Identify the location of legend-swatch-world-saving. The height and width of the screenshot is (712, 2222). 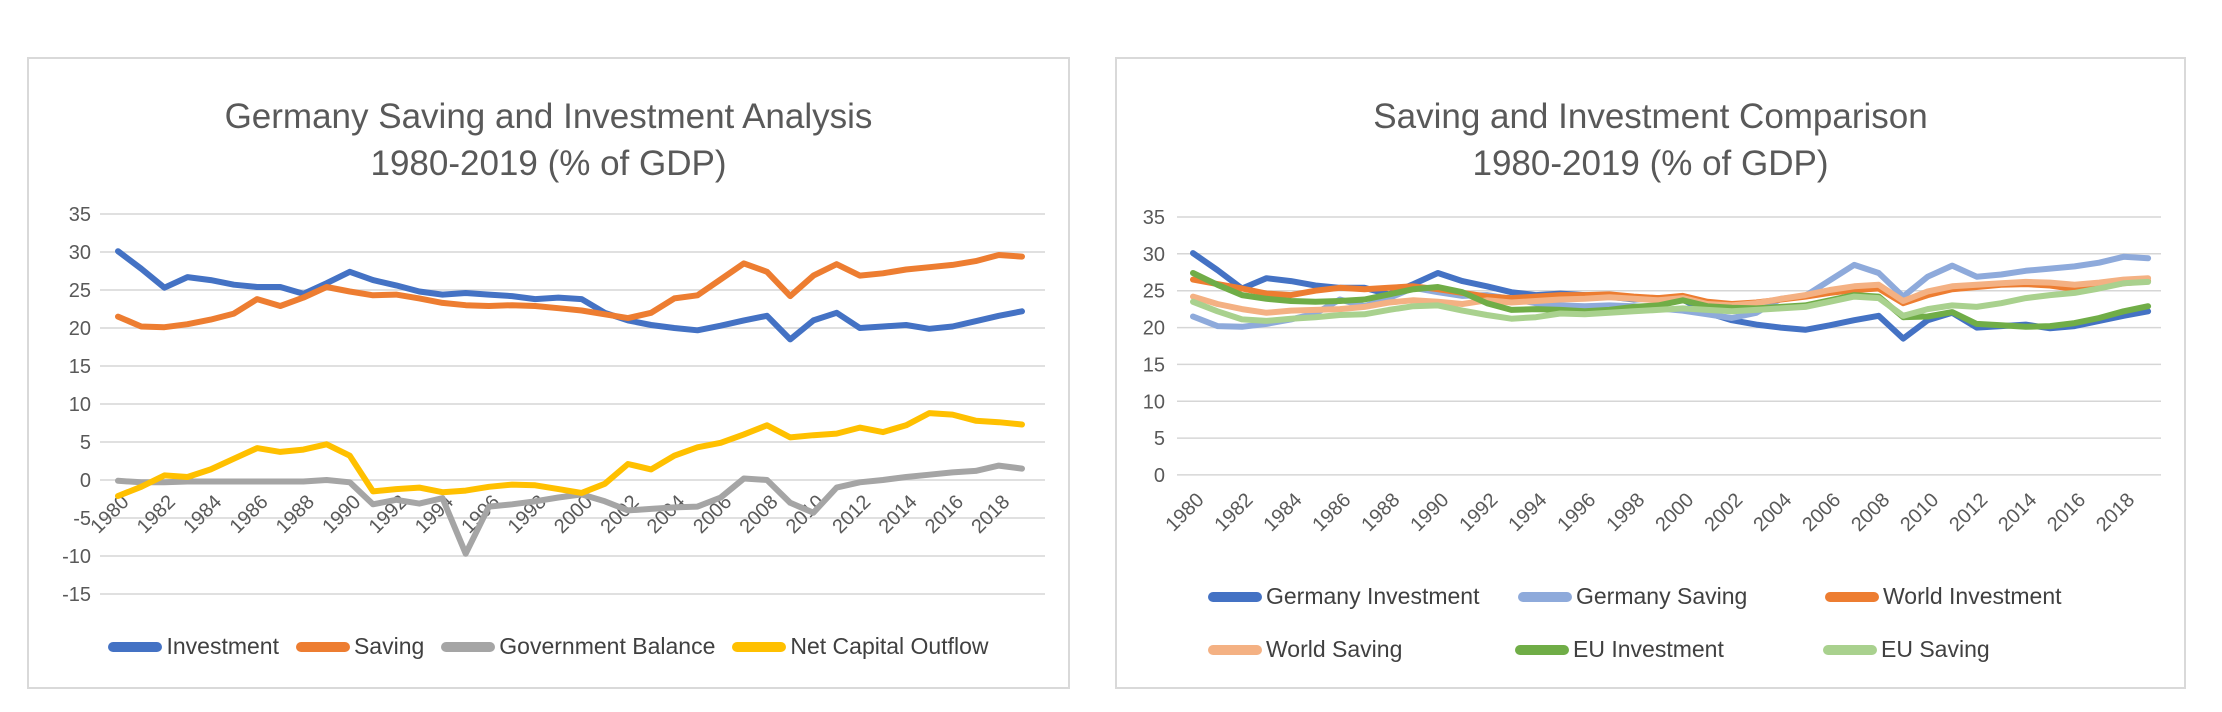
(1235, 649).